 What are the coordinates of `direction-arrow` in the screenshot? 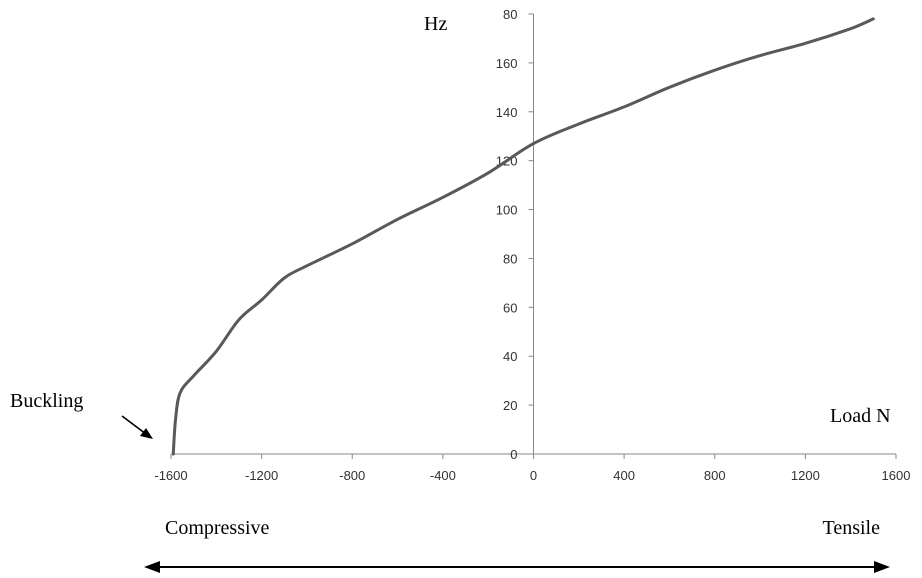 It's located at (517, 567).